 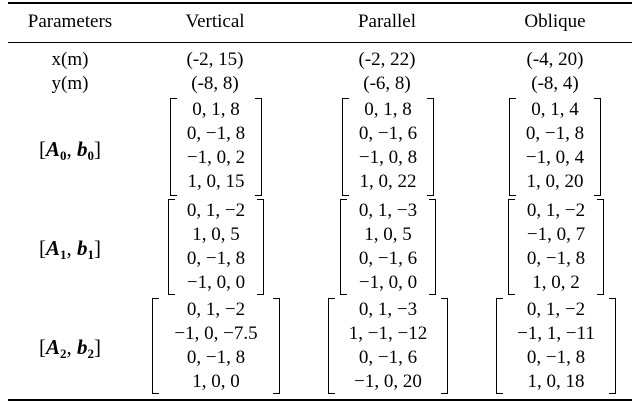 What do you see at coordinates (388, 381) in the screenshot?
I see `matrix-row: −1, 0, 20` at bounding box center [388, 381].